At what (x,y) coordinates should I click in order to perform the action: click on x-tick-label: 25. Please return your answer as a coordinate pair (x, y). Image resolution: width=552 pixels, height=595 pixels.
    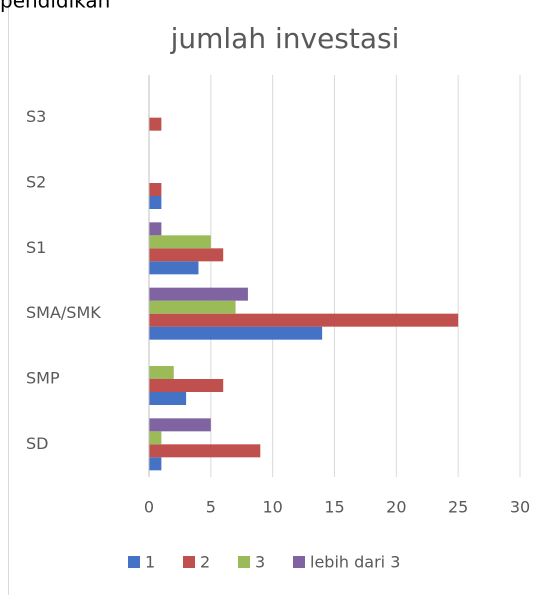
    Looking at the image, I should click on (458, 507).